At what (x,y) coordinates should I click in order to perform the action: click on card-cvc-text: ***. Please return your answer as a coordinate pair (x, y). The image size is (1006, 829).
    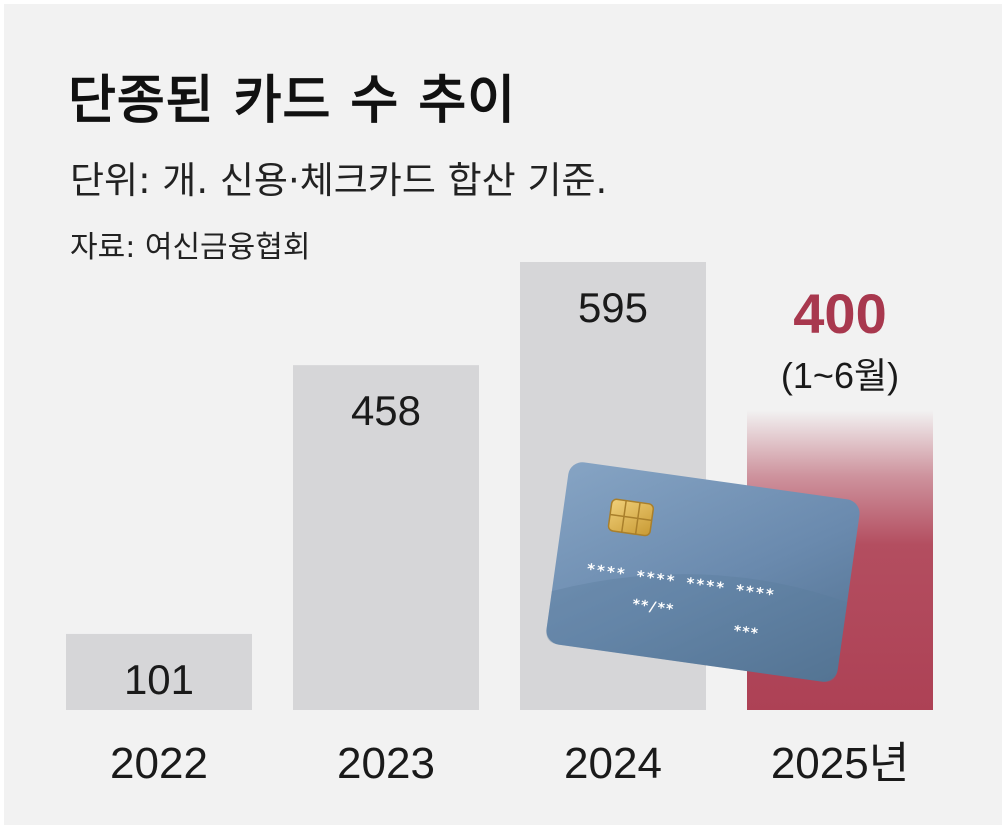
    Looking at the image, I should click on (745, 632).